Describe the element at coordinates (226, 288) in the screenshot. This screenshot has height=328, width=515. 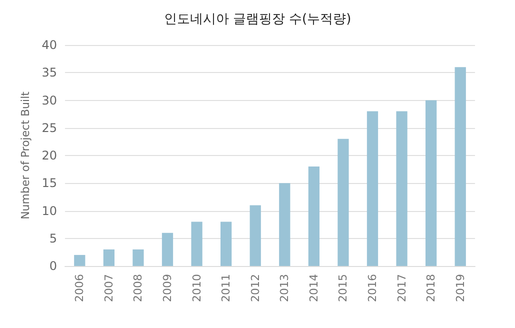
I see `x-tick-label: 2011` at that location.